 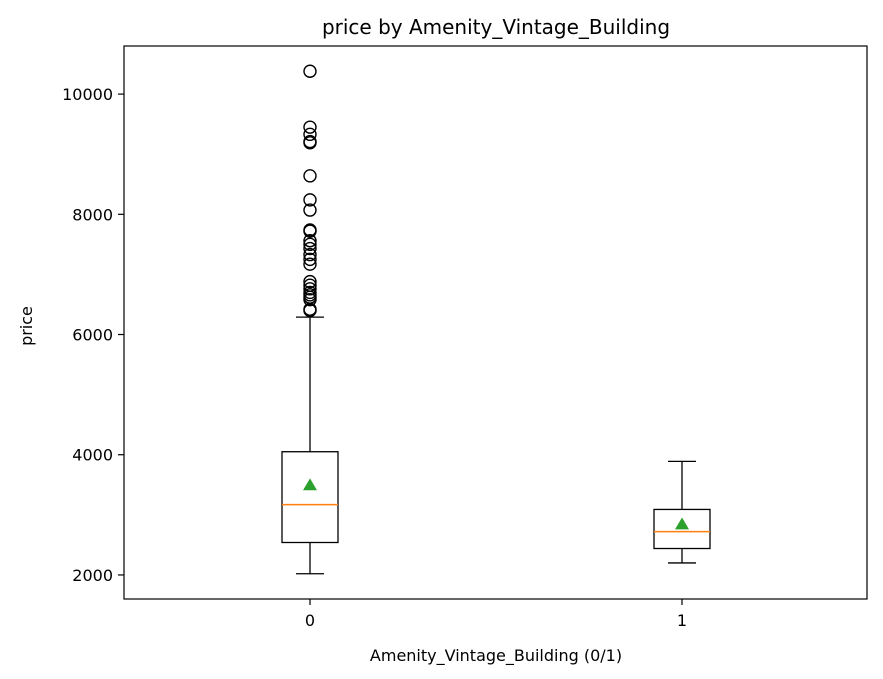 What do you see at coordinates (496, 656) in the screenshot?
I see `x-axis-label: Amenity_Vintage_Building (0/1)` at bounding box center [496, 656].